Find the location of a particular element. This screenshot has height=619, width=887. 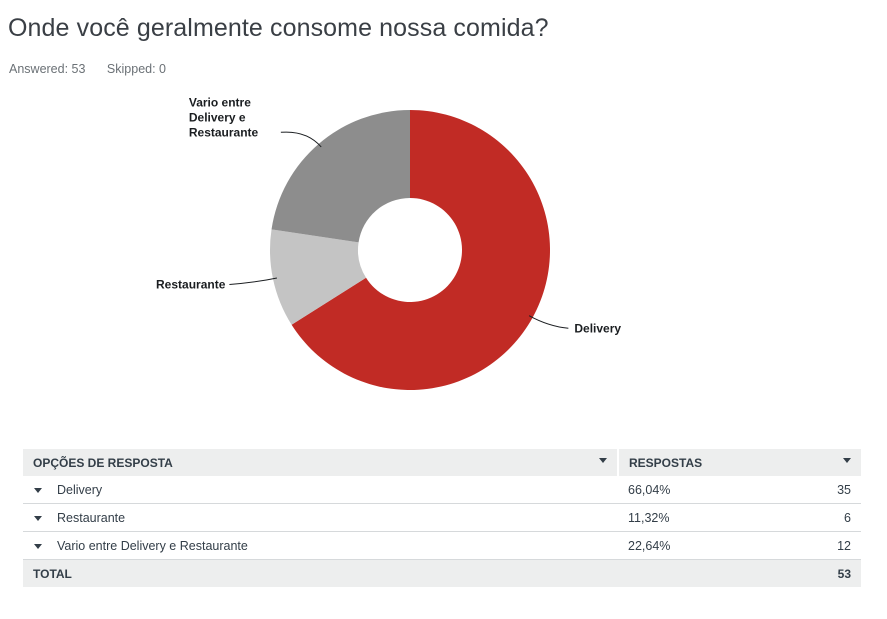

response-summary: Answered: 53 Skipped: 0 is located at coordinates (96, 69).